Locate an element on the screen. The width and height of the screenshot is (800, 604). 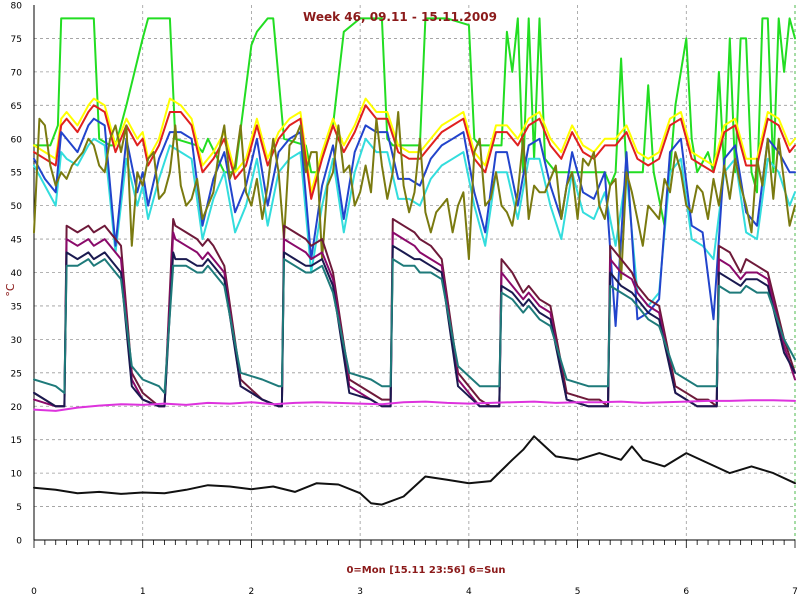
y-tick-label: 70 is located at coordinates (17, 73).